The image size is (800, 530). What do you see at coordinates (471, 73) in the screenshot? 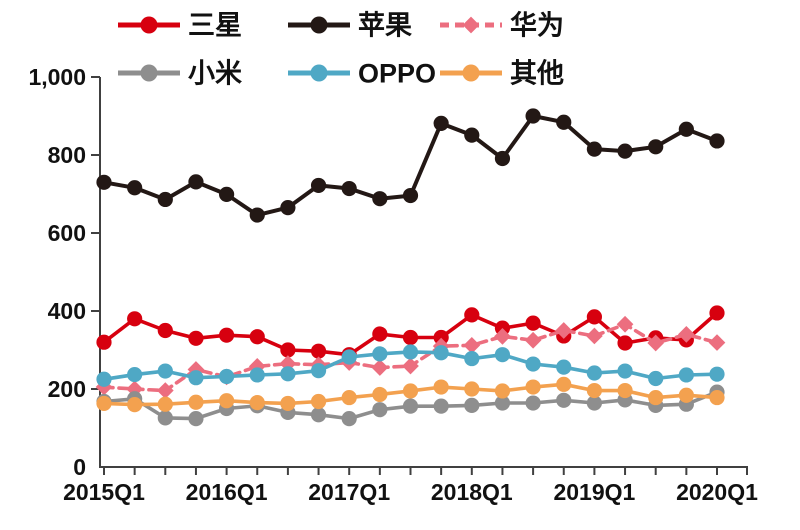
I see `legend-marker-others` at bounding box center [471, 73].